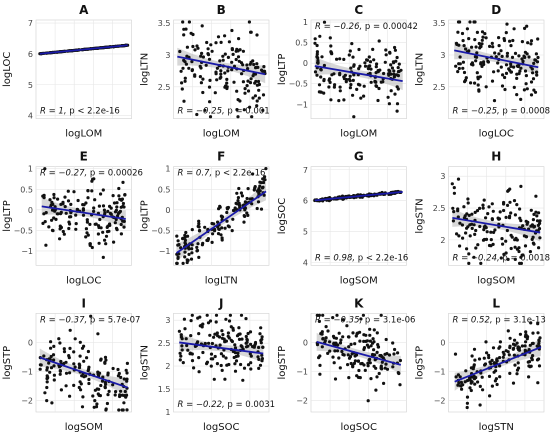 Image resolution: width=550 pixels, height=440 pixels. Describe the element at coordinates (442, 342) in the screenshot. I see `y-tick-label: 0` at that location.